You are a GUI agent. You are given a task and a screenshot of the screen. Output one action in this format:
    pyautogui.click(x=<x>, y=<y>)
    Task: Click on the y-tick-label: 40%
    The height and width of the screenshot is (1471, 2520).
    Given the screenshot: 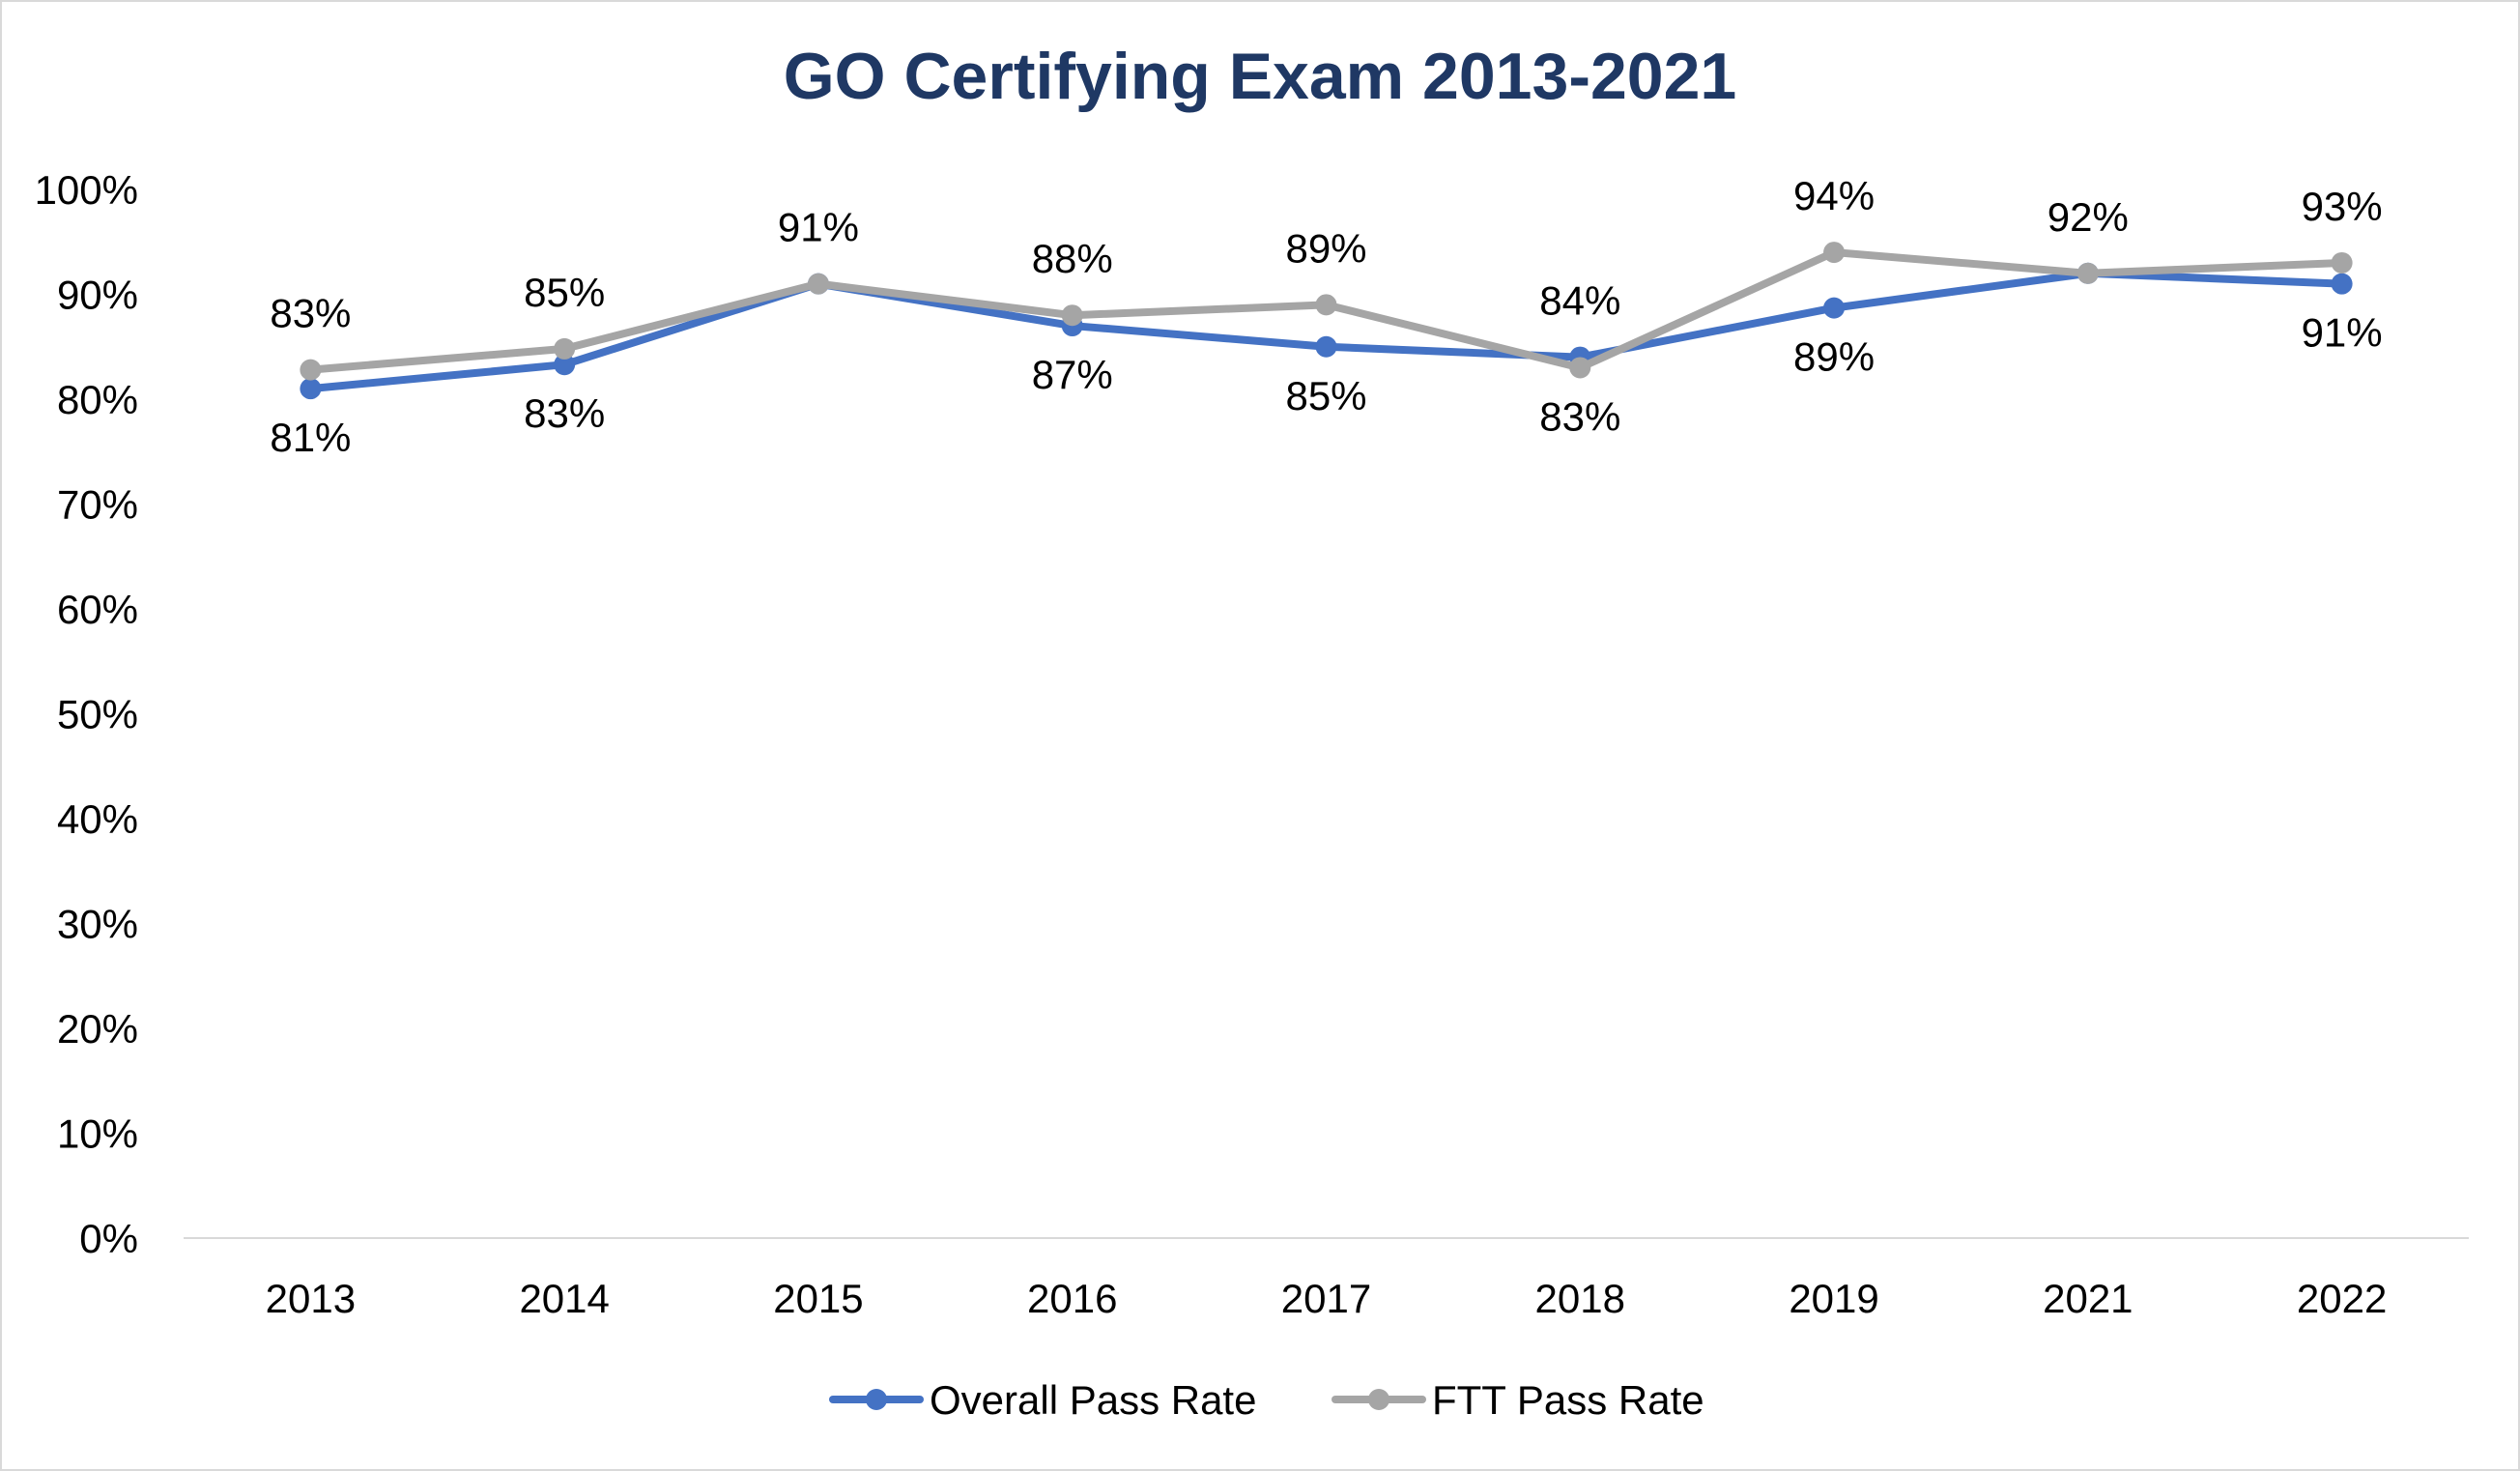 What is the action you would take?
    pyautogui.click(x=97, y=819)
    